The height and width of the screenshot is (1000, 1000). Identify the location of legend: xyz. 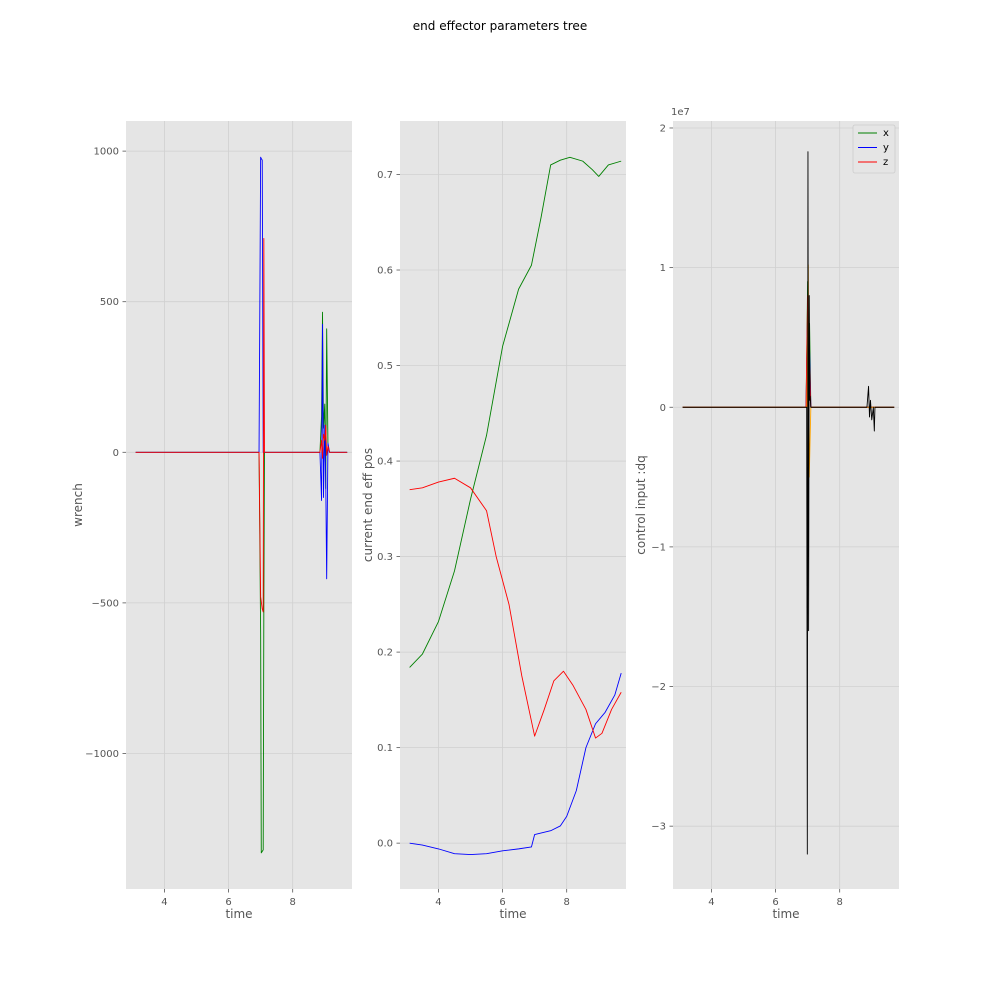
(874, 149).